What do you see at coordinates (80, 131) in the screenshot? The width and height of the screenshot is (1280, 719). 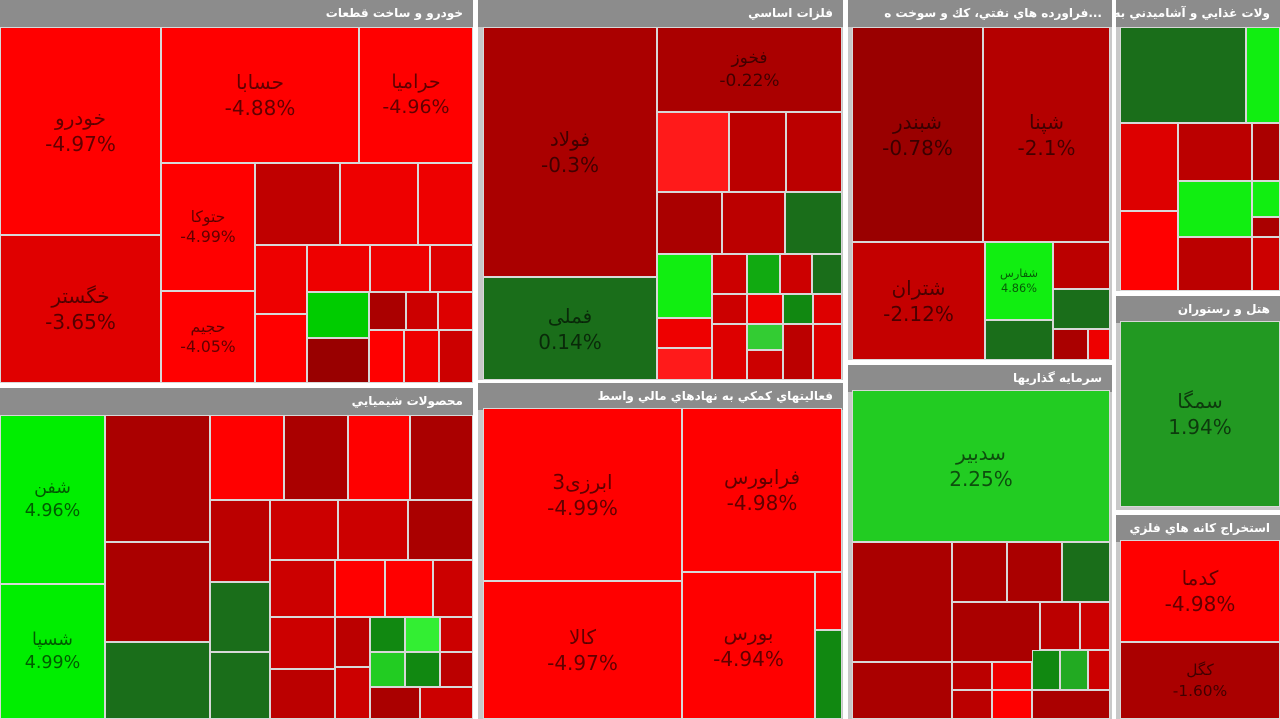 I see `stock-tile: خودرو -4.97%` at bounding box center [80, 131].